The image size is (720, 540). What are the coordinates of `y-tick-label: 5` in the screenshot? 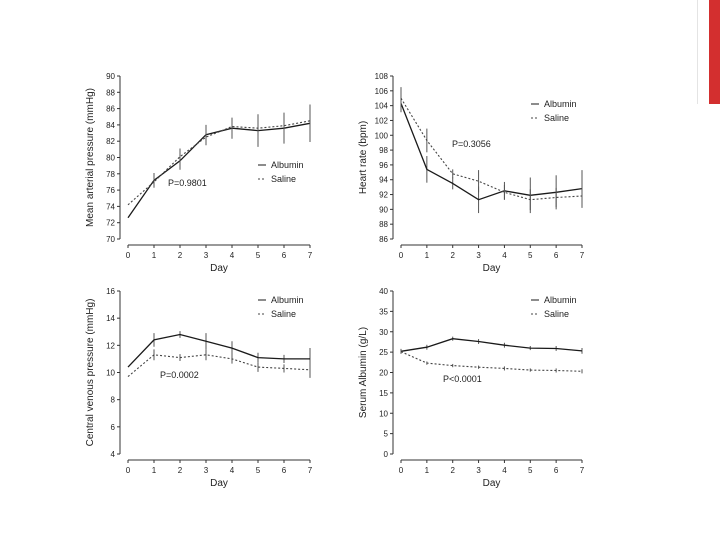 It's located at (386, 434).